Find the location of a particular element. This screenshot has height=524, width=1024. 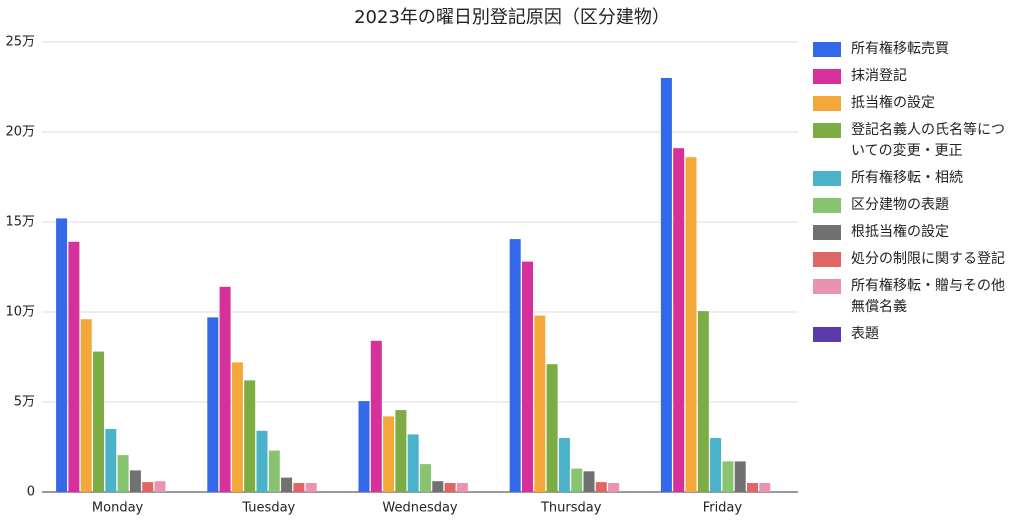

y-tick-label: 25万 is located at coordinates (20, 42).